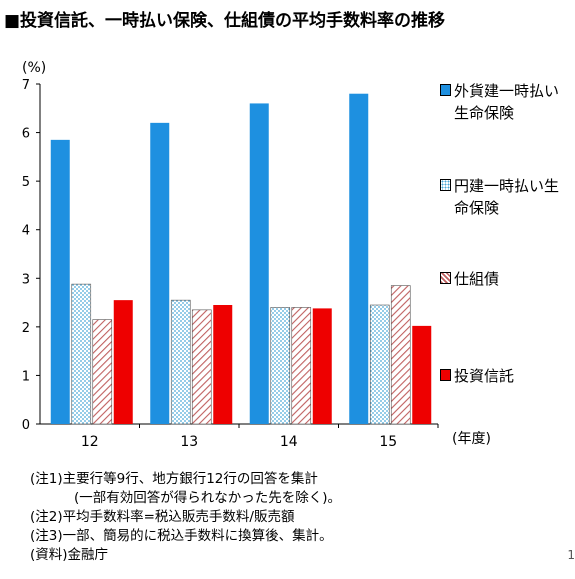  What do you see at coordinates (506, 279) in the screenshot?
I see `legend-item-3: 仕組債` at bounding box center [506, 279].